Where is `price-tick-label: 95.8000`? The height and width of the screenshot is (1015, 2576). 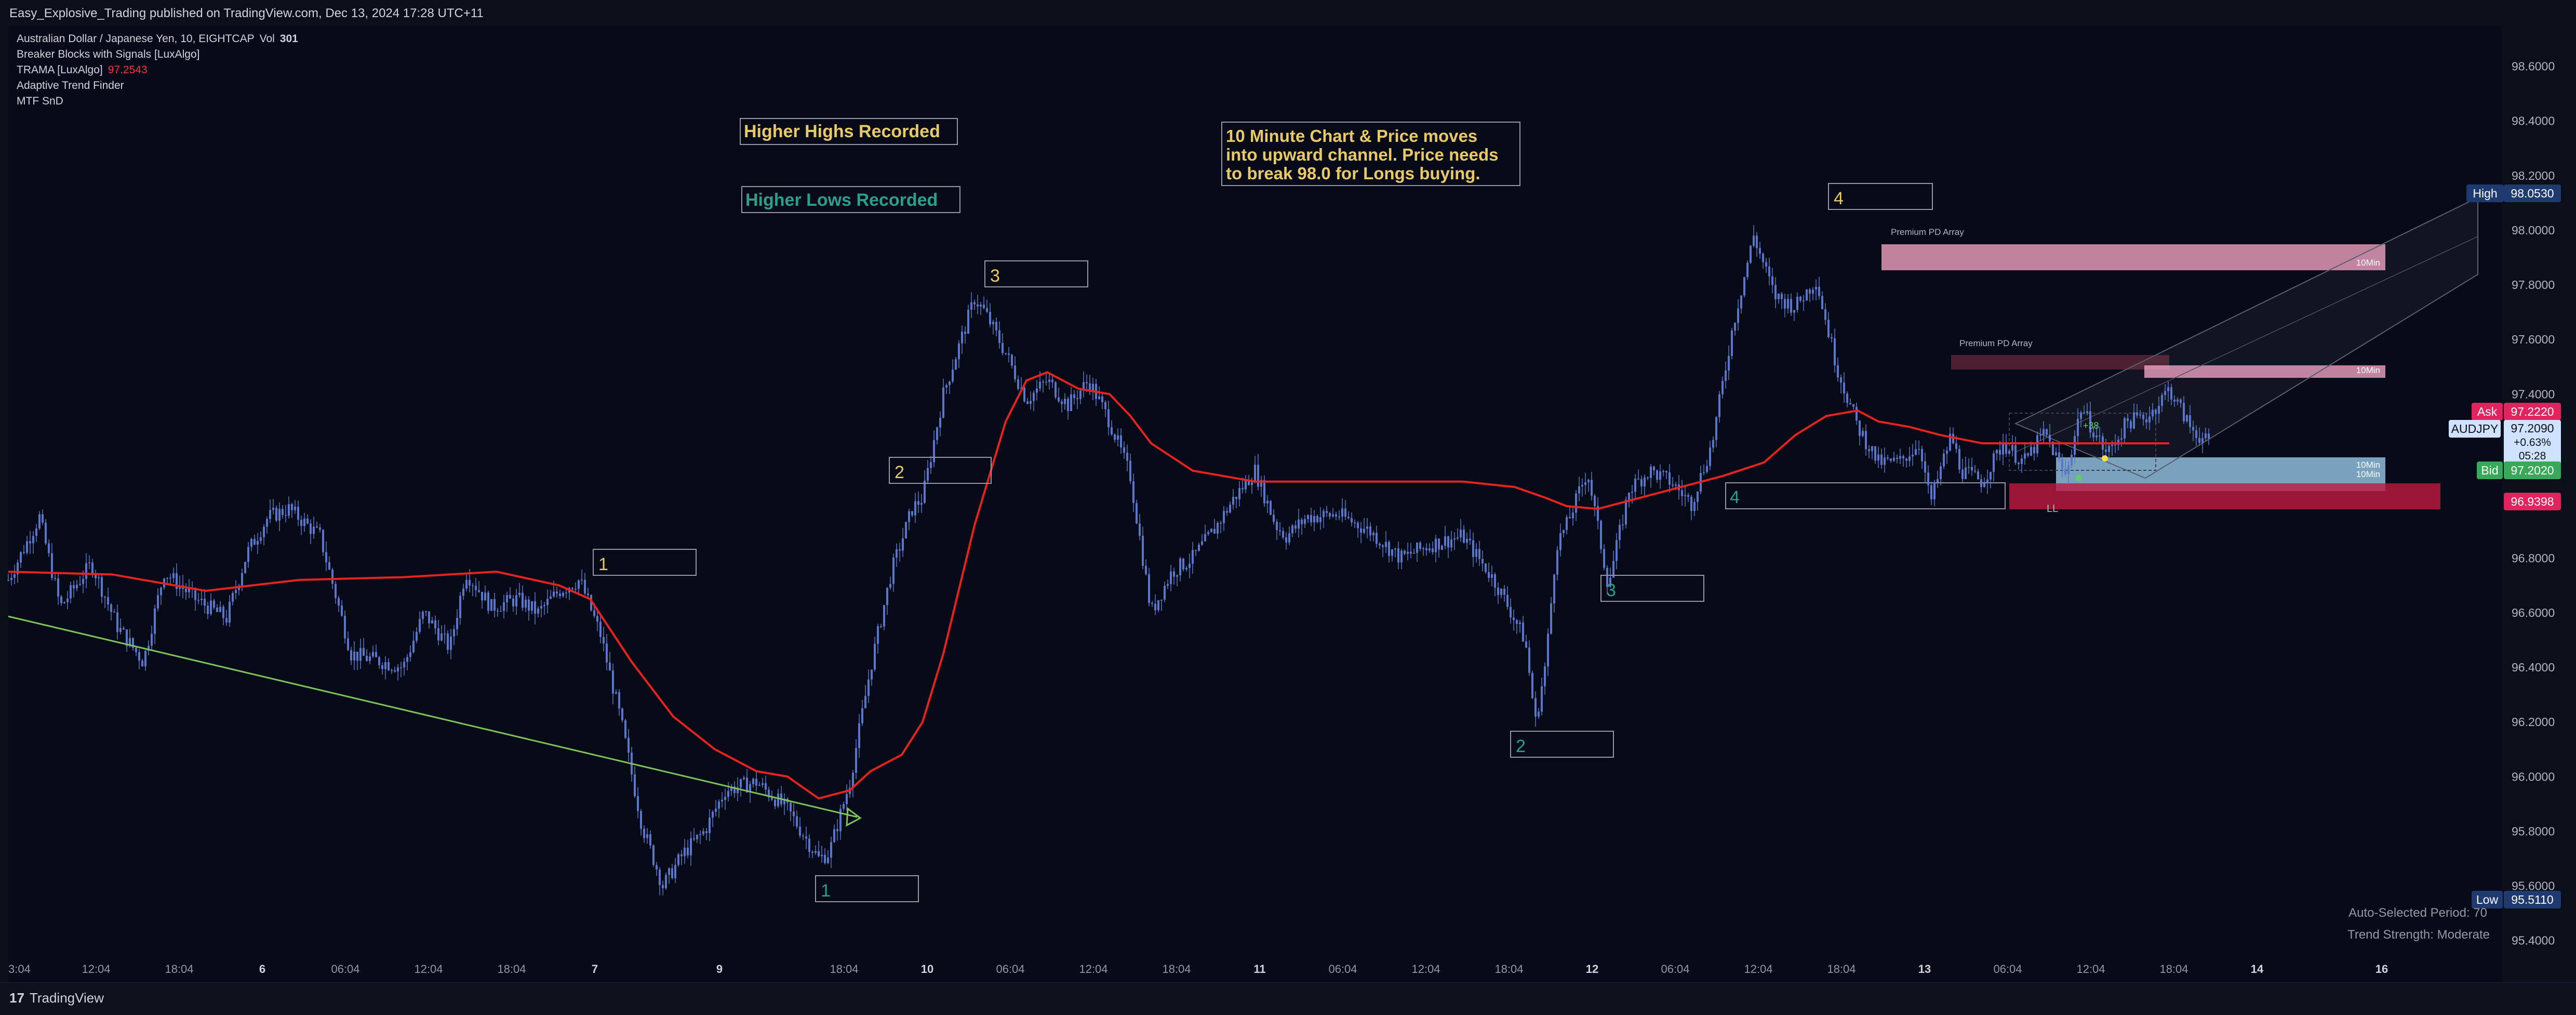 price-tick-label: 95.8000 is located at coordinates (2533, 831).